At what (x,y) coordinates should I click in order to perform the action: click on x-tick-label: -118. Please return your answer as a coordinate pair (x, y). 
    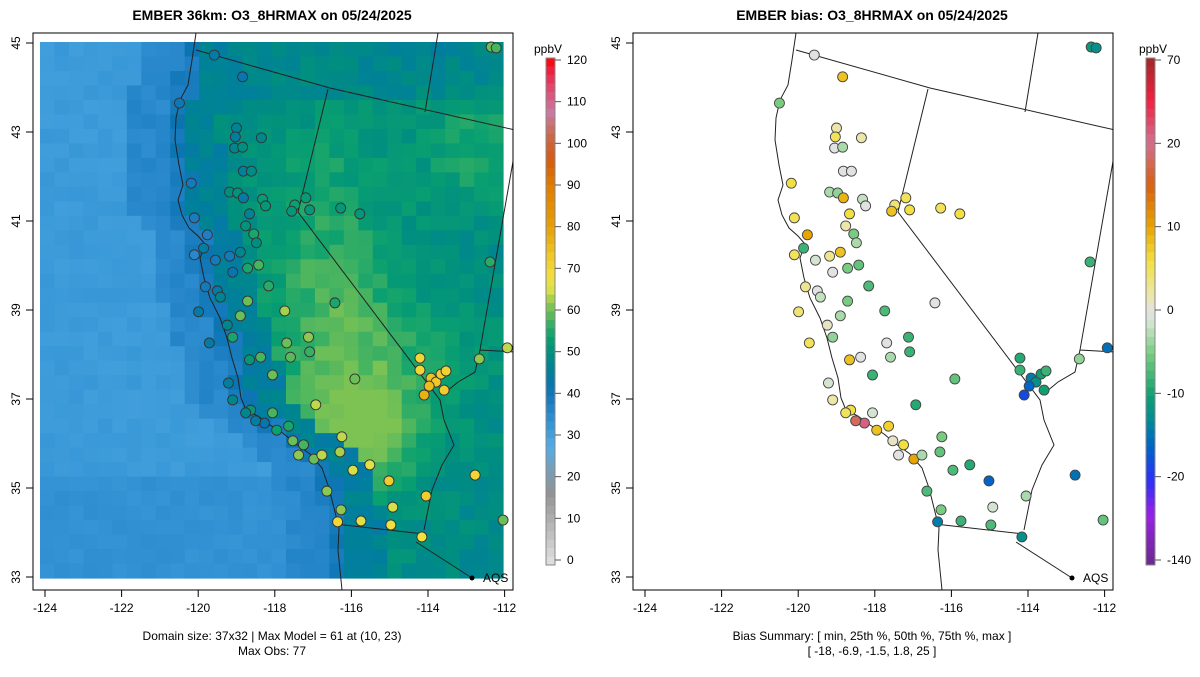
    Looking at the image, I should click on (274, 608).